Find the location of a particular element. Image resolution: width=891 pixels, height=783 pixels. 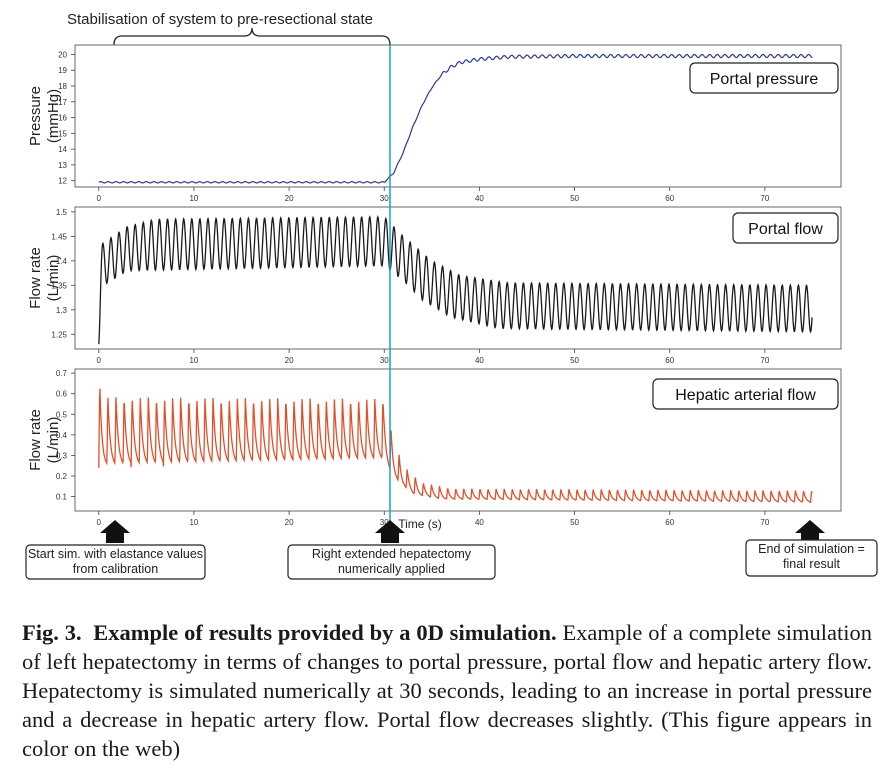

hepatic-flow-ylabel: Flow rate is located at coordinates (35, 440).